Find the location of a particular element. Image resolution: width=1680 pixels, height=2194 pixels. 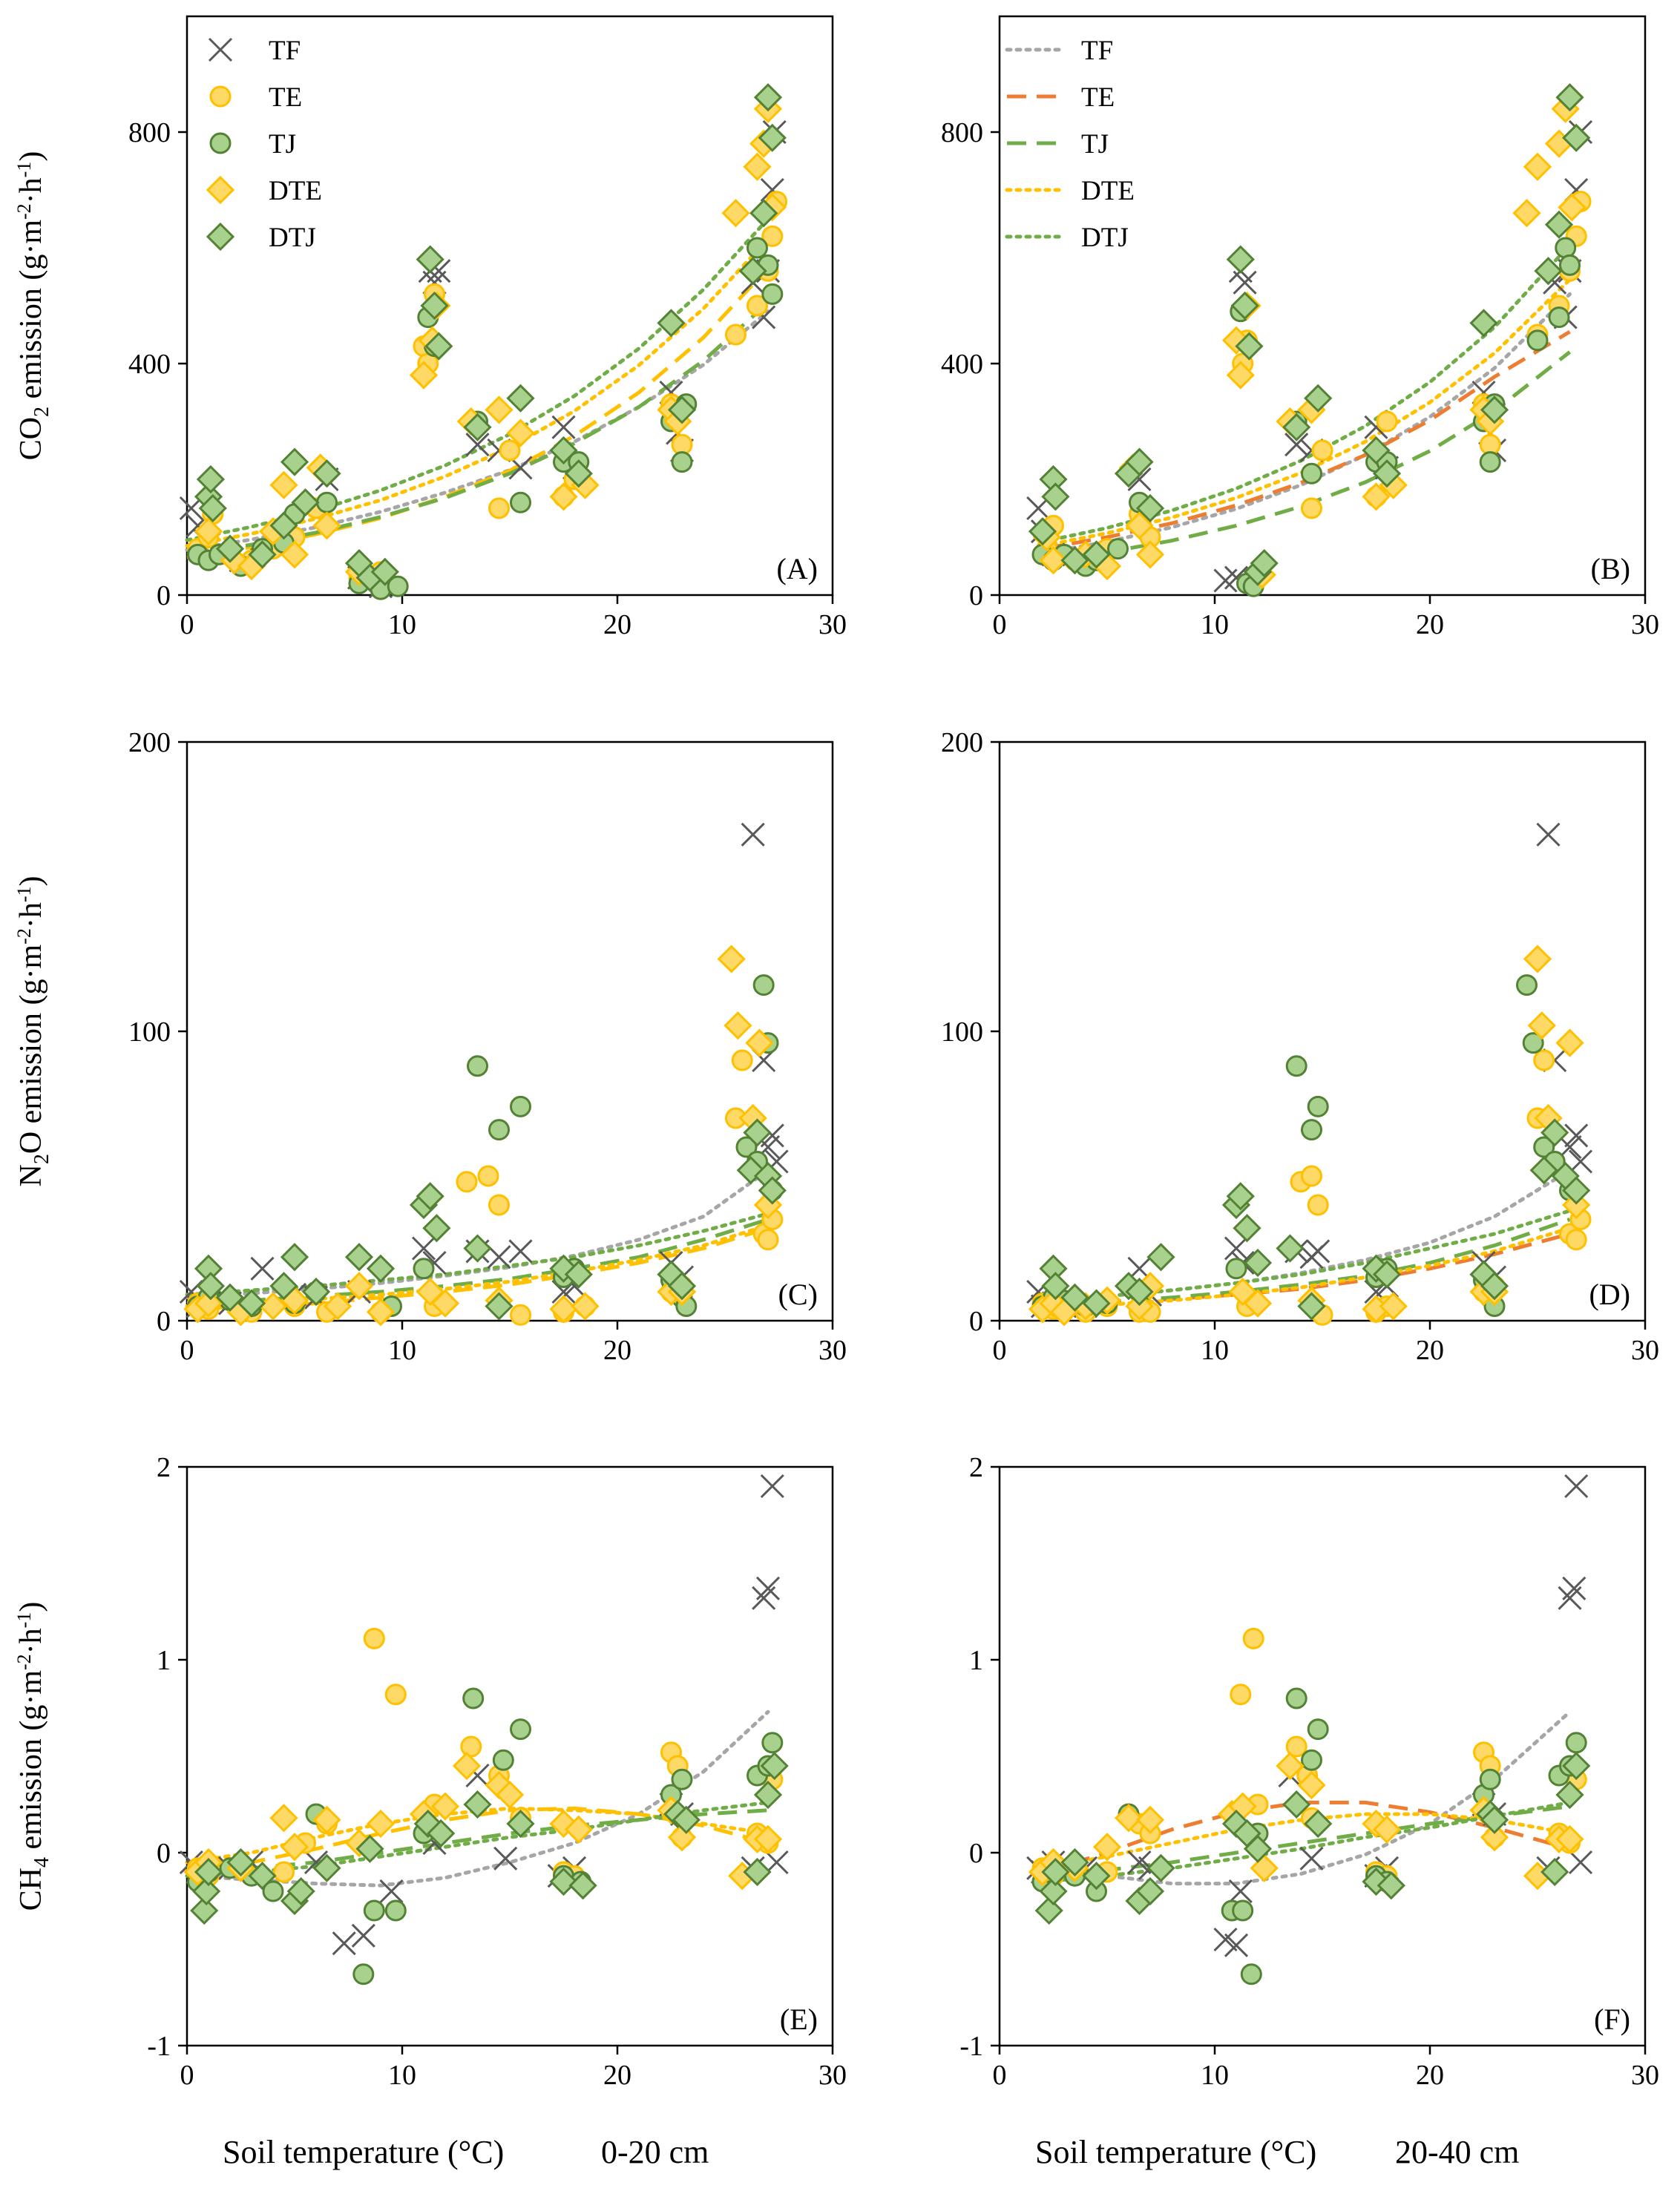

y-tick-label: 100 is located at coordinates (962, 1032).